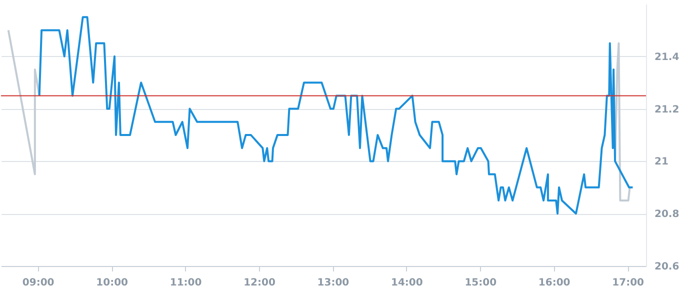  What do you see at coordinates (260, 283) in the screenshot?
I see `x-tick-label: 12:00` at bounding box center [260, 283].